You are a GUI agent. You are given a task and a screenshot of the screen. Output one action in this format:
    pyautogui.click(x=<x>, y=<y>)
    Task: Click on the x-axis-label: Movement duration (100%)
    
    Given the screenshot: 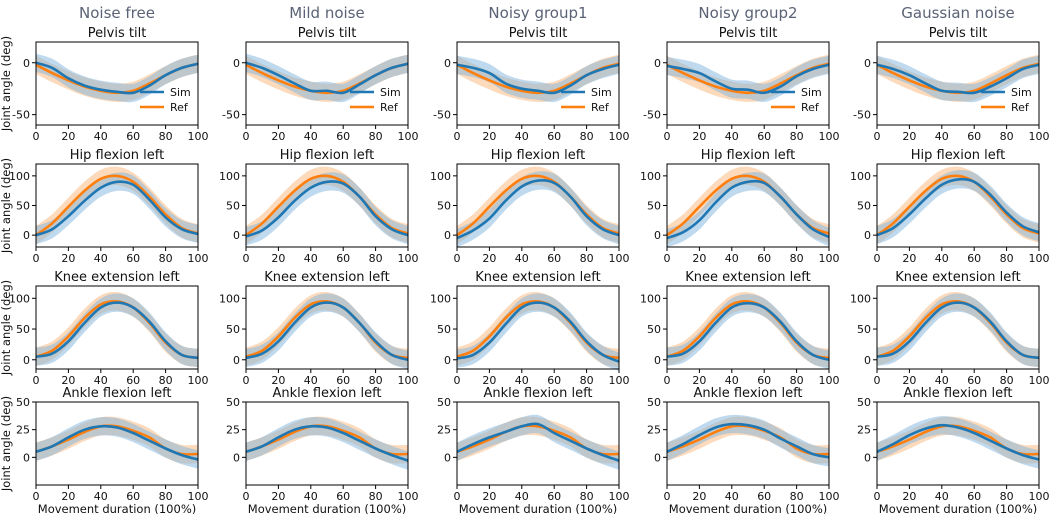 What is the action you would take?
    pyautogui.click(x=748, y=508)
    